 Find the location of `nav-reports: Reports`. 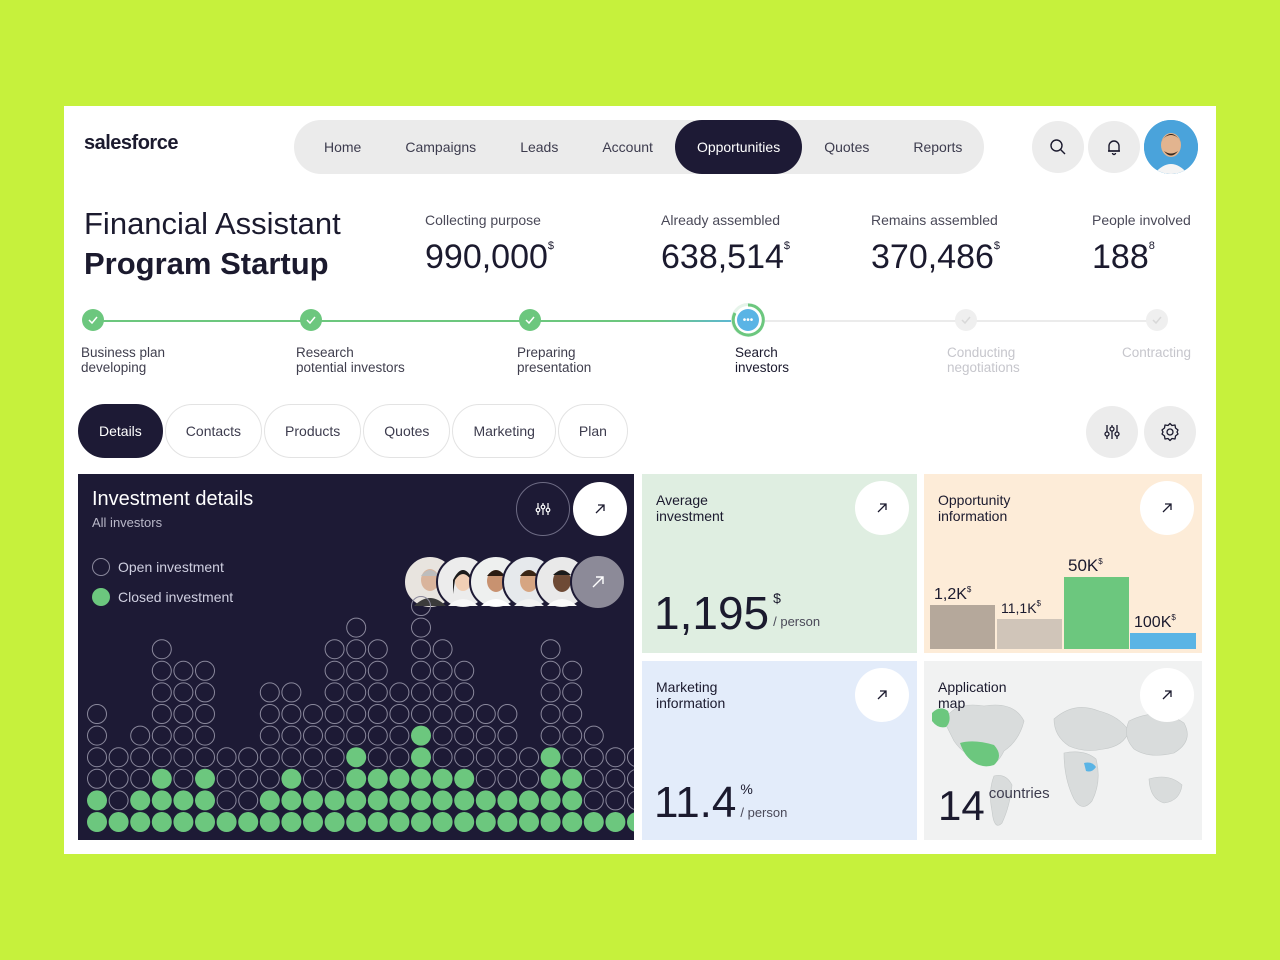

nav-reports: Reports is located at coordinates (938, 147).